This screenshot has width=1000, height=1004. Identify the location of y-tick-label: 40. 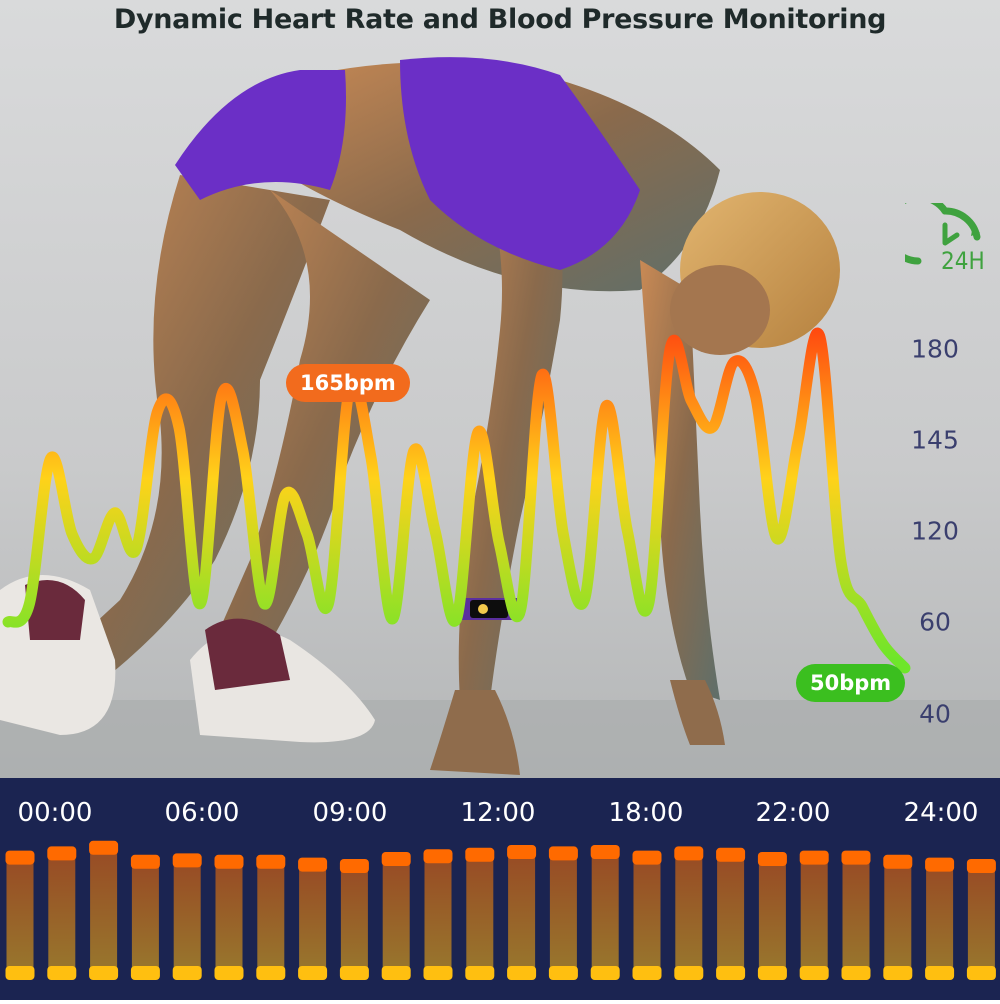
(935, 714).